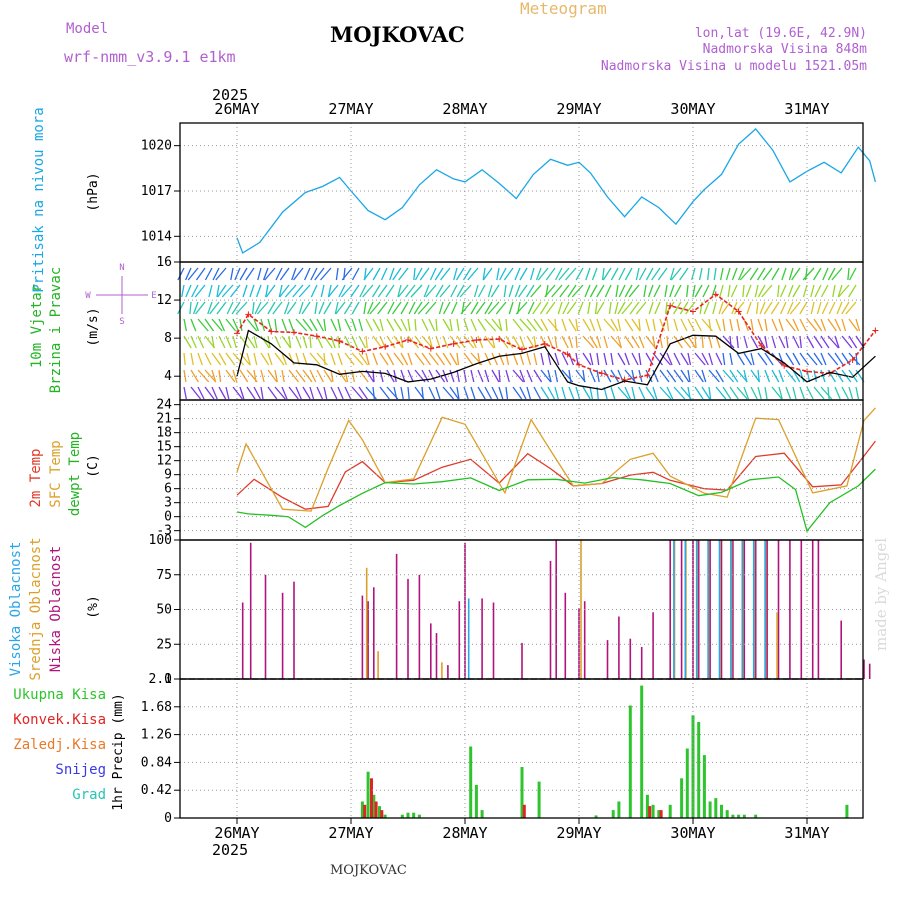 This screenshot has height=905, width=900. Describe the element at coordinates (66, 199) in the screenshot. I see `pressure-ylabels: Pritisak na nivou mora (hPa)` at that location.